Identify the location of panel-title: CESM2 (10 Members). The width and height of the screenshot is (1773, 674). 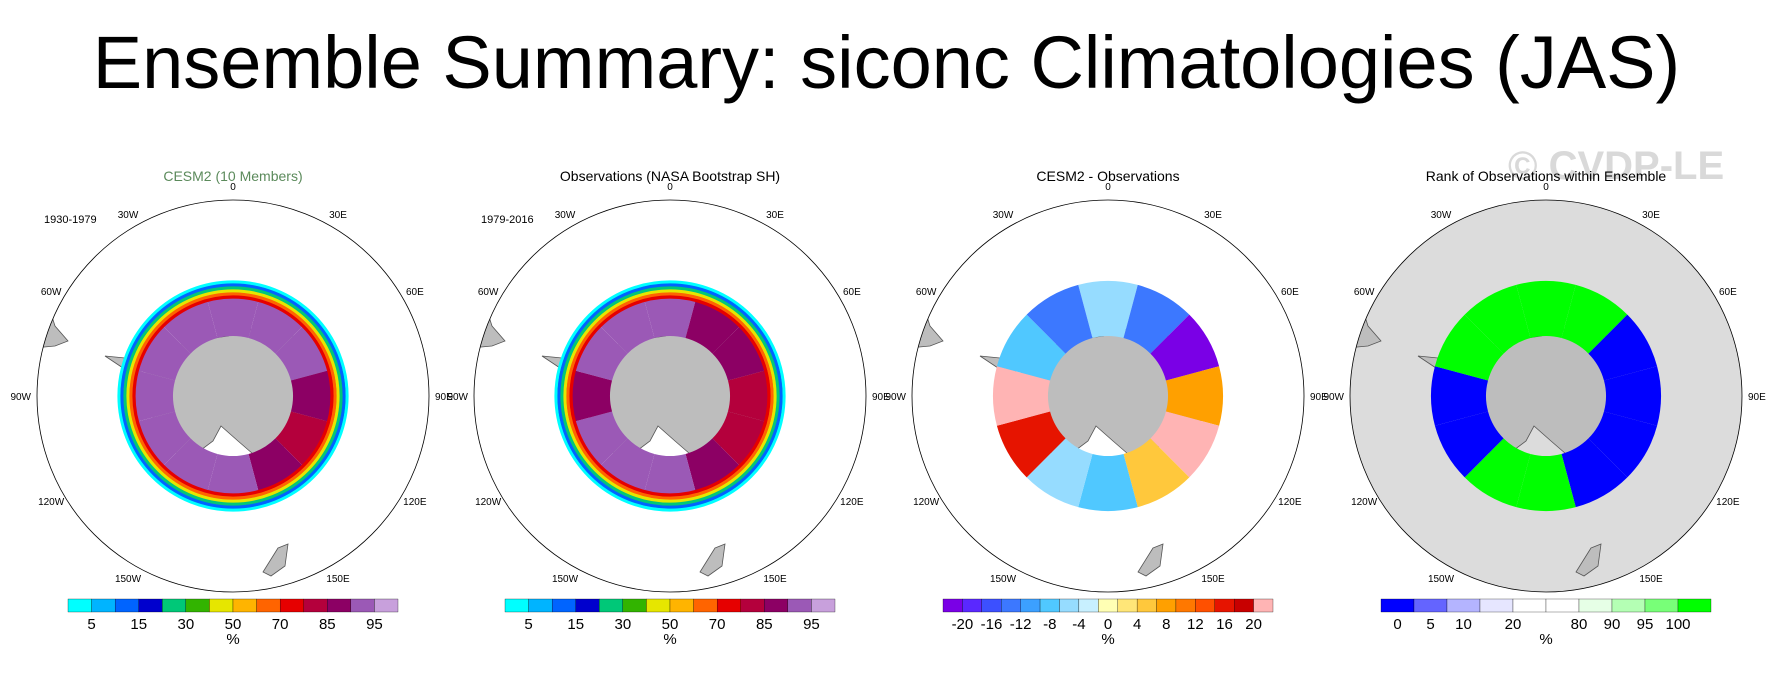
(232, 176).